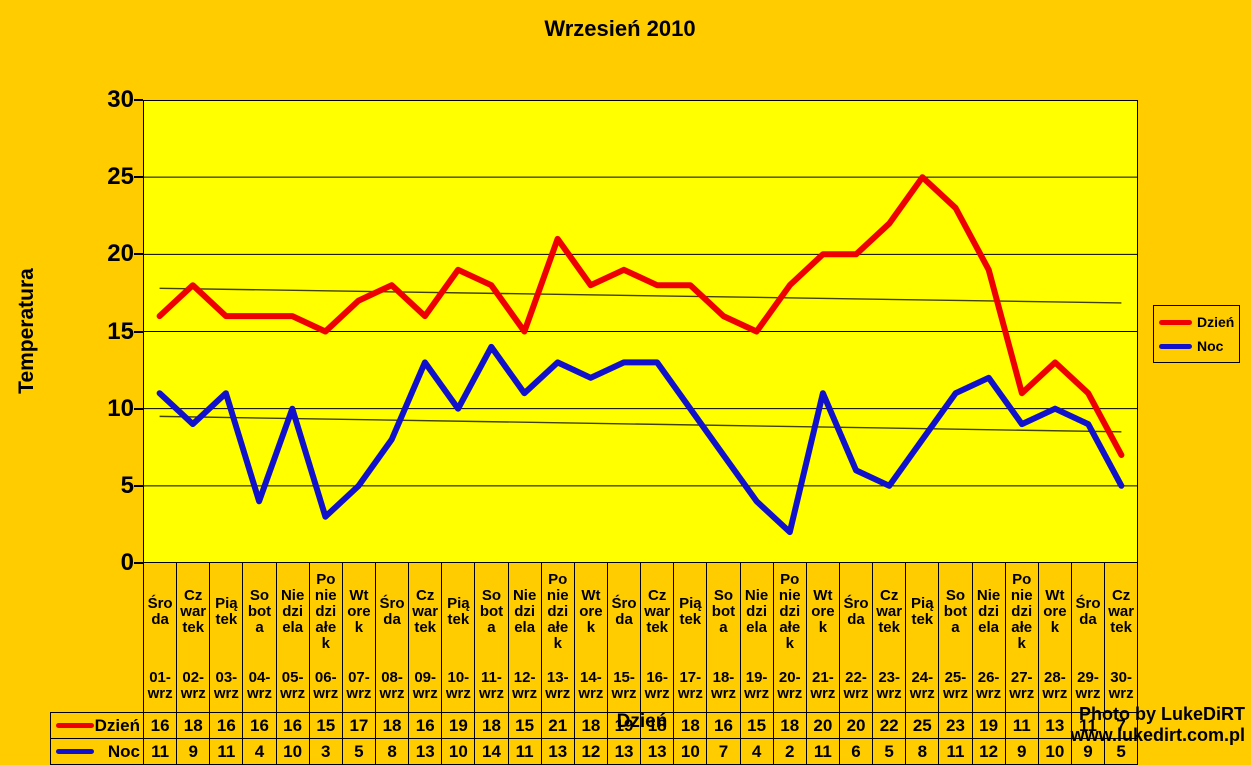  I want to click on date-label: 11- wrz, so click(491, 685).